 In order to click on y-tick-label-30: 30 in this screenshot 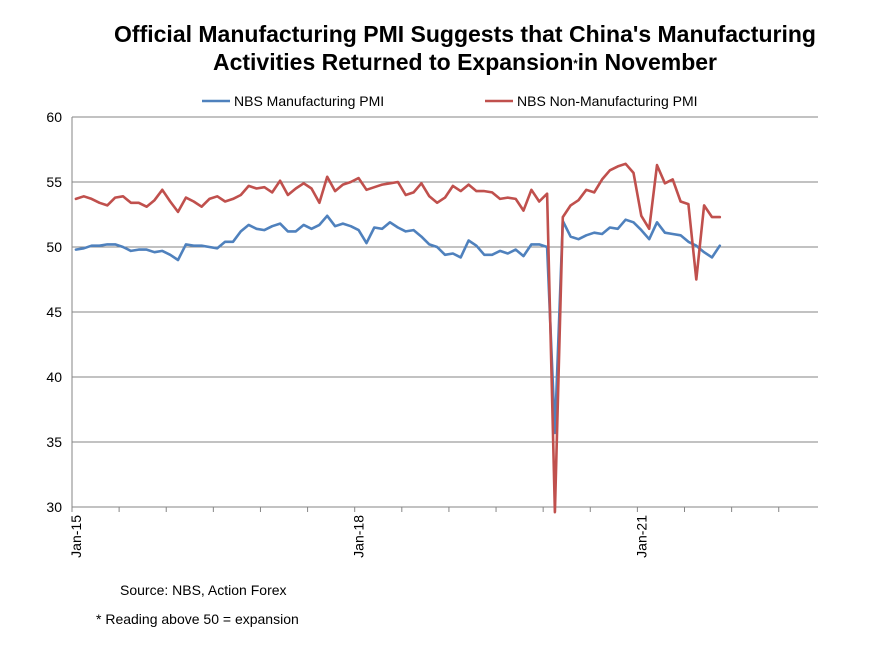, I will do `click(54, 507)`.